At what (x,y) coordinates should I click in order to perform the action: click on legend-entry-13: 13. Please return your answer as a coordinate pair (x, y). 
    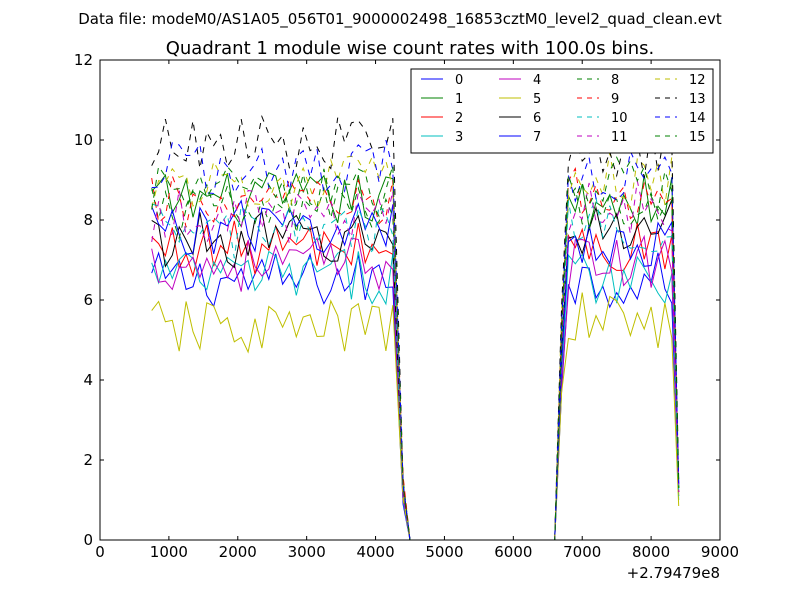
    Looking at the image, I should click on (680, 99).